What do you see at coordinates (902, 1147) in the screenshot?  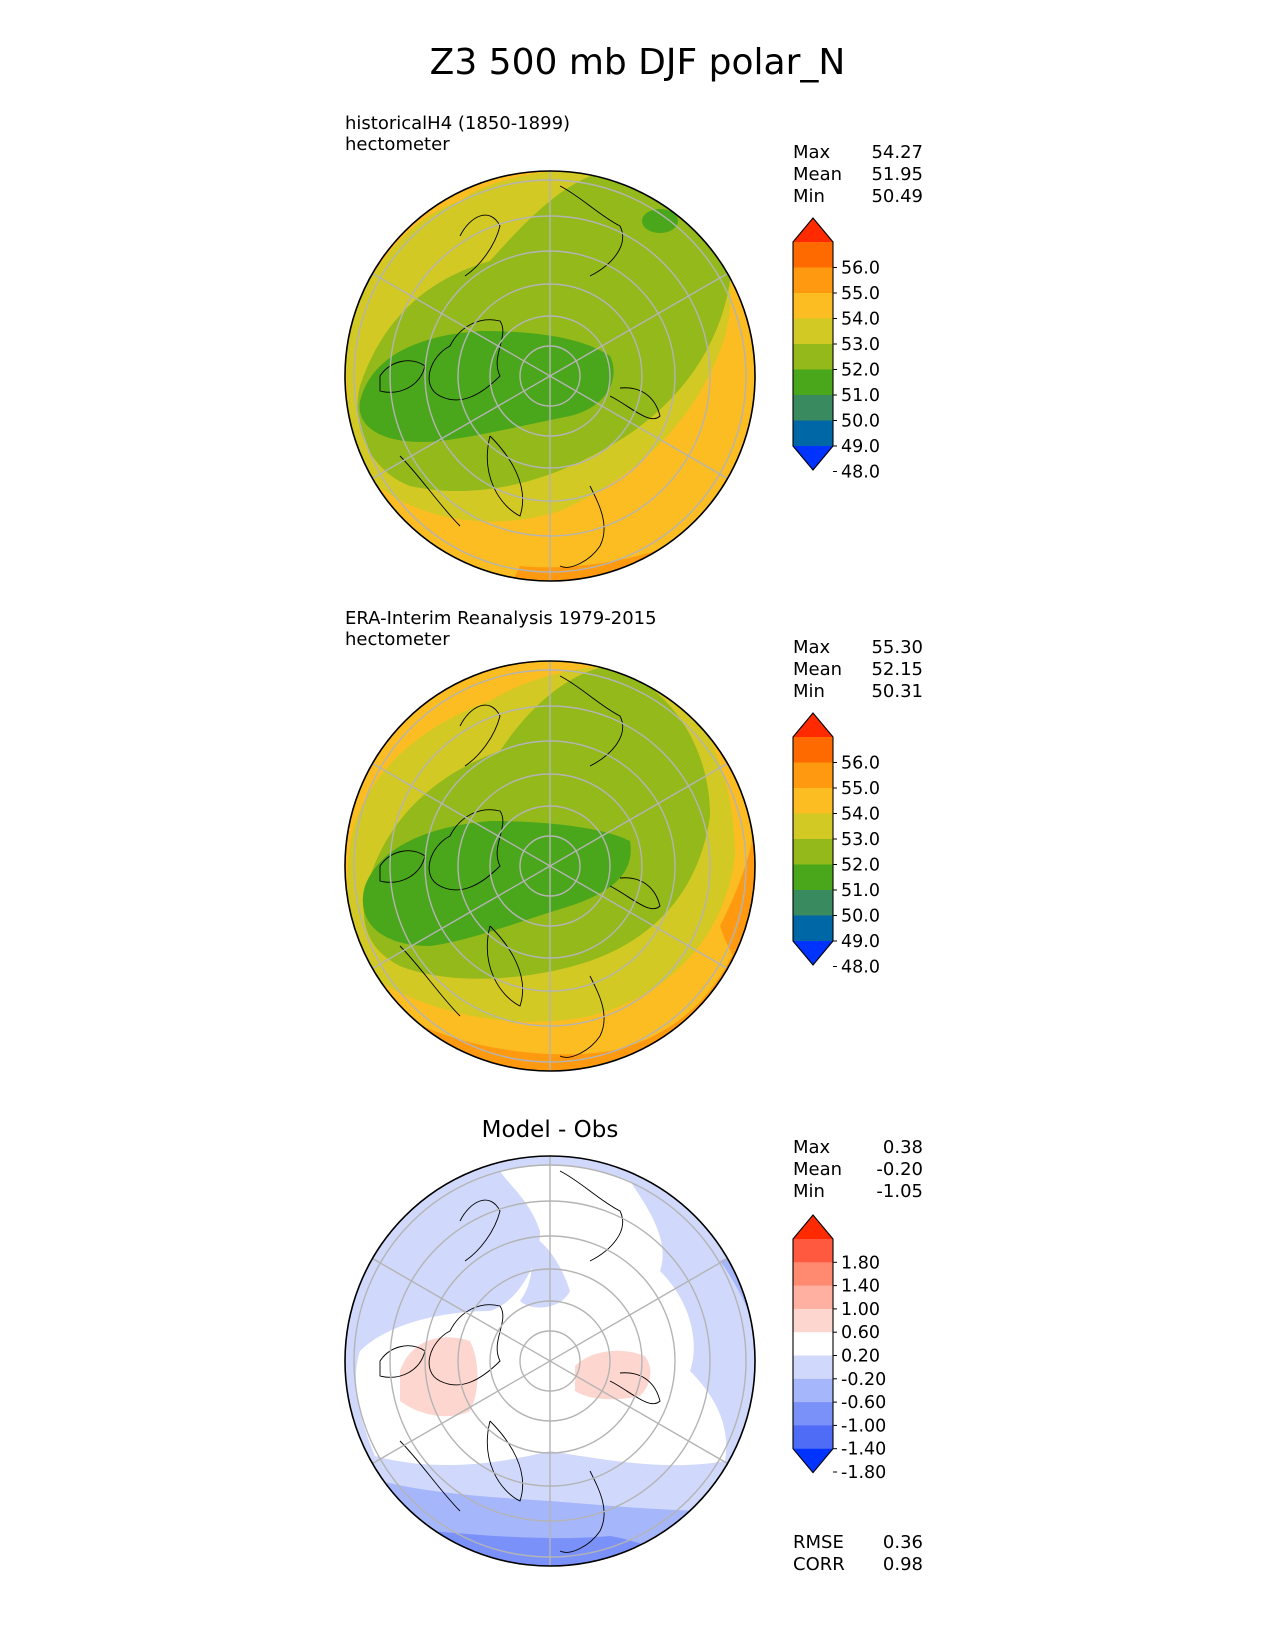 I see `stat-value-max: 0.38` at bounding box center [902, 1147].